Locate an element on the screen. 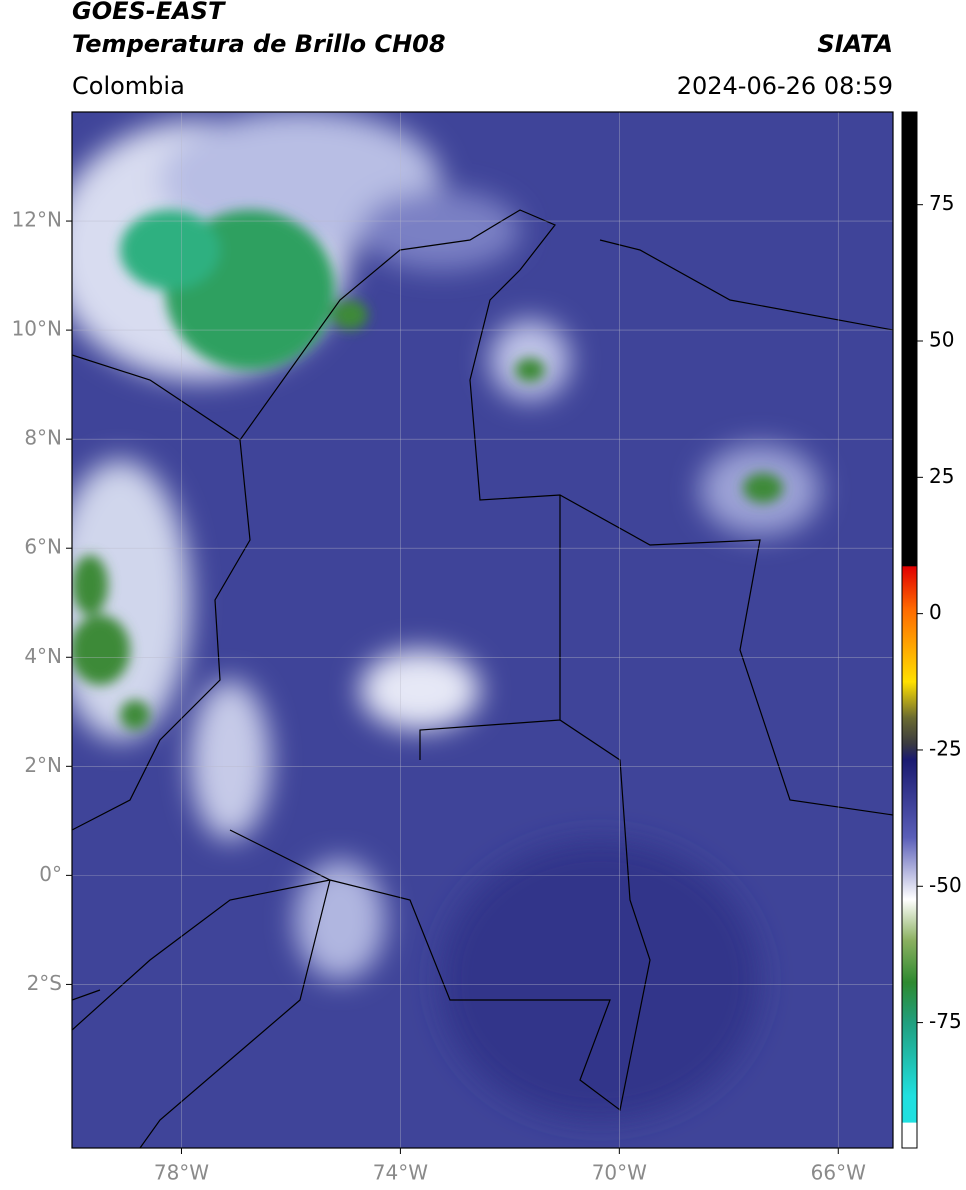 This screenshot has width=966, height=1190. lat-tick-label: 4°N is located at coordinates (43, 656).